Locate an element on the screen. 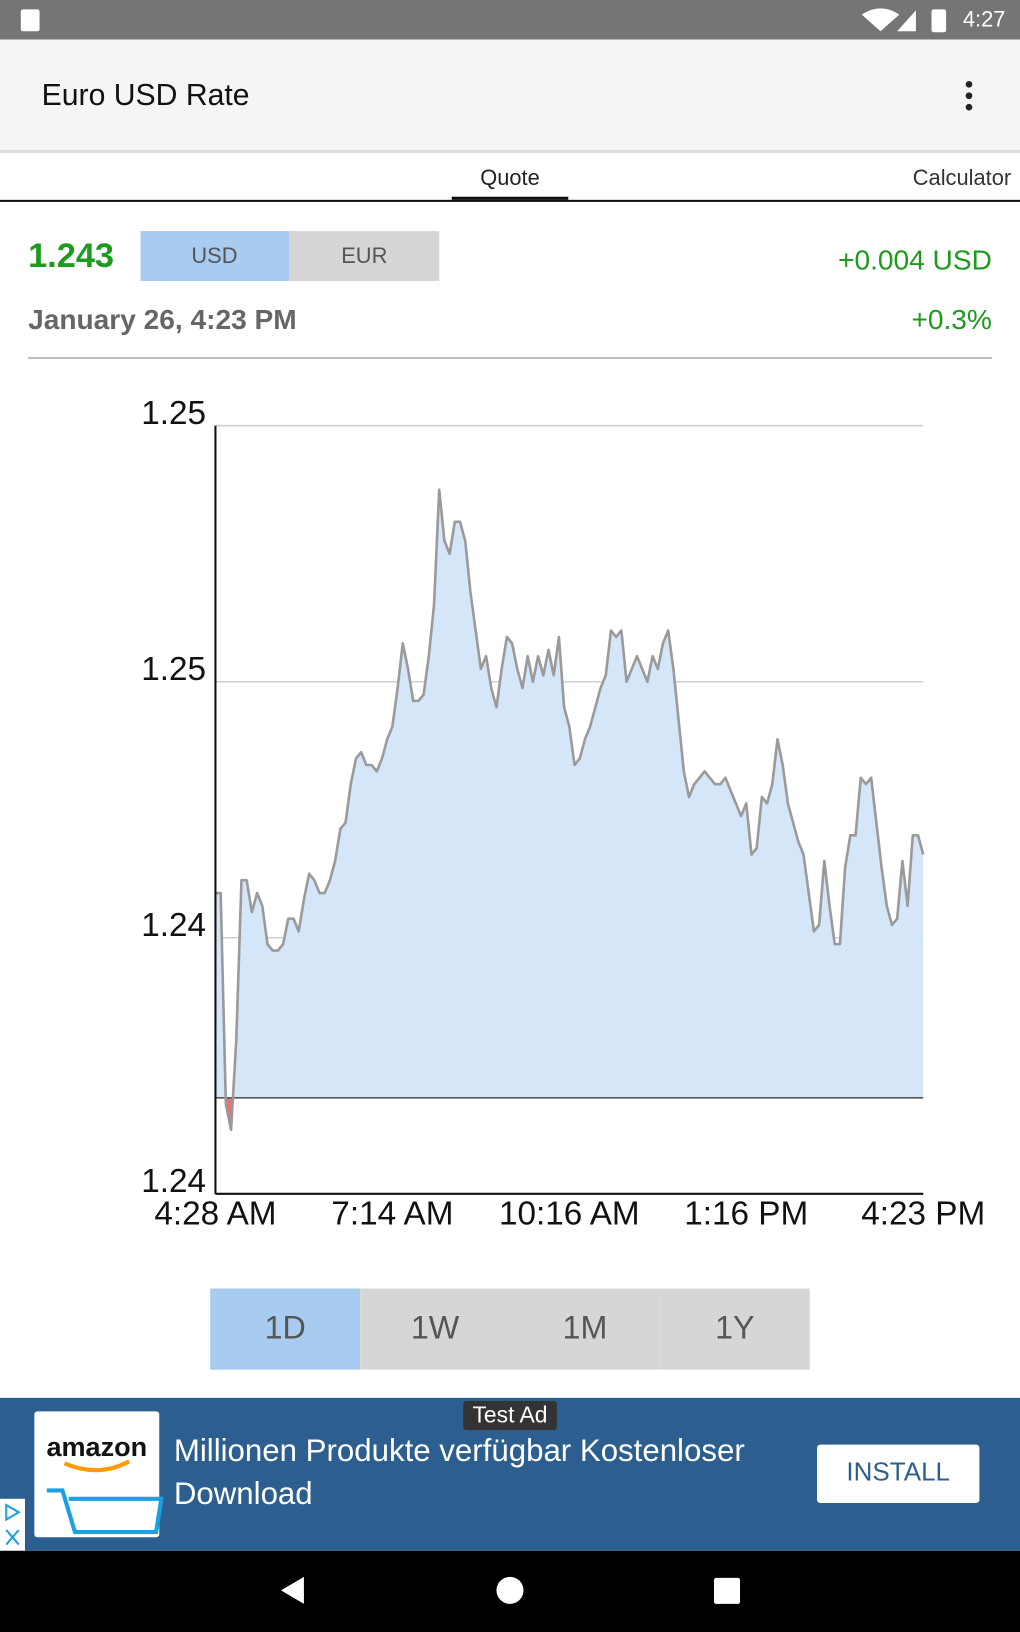  currency-eur-label: EUR is located at coordinates (364, 255).